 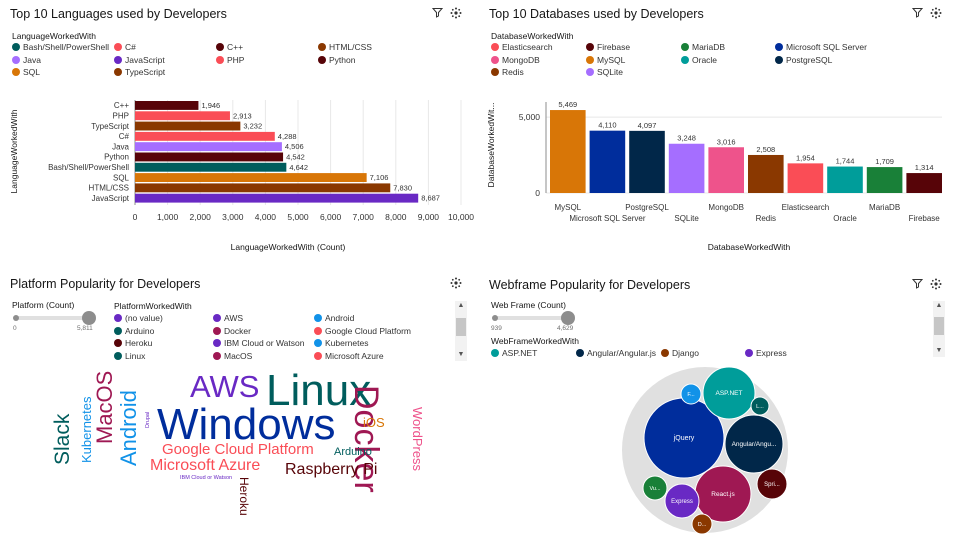 I want to click on bar-elasticsearch, so click(x=805, y=178).